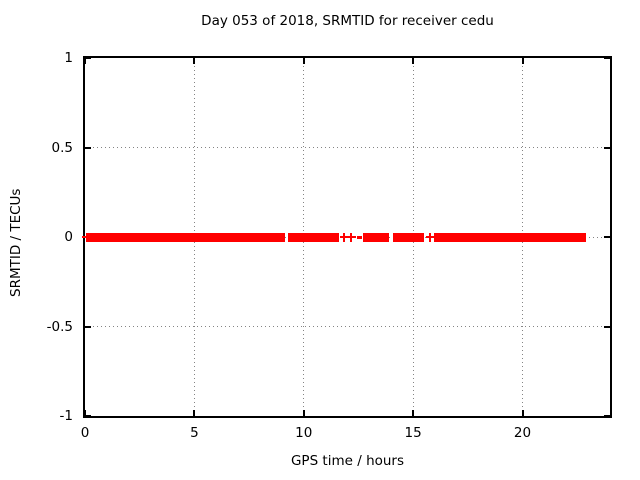 The height and width of the screenshot is (480, 640). What do you see at coordinates (413, 433) in the screenshot?
I see `x-tick-label: 15` at bounding box center [413, 433].